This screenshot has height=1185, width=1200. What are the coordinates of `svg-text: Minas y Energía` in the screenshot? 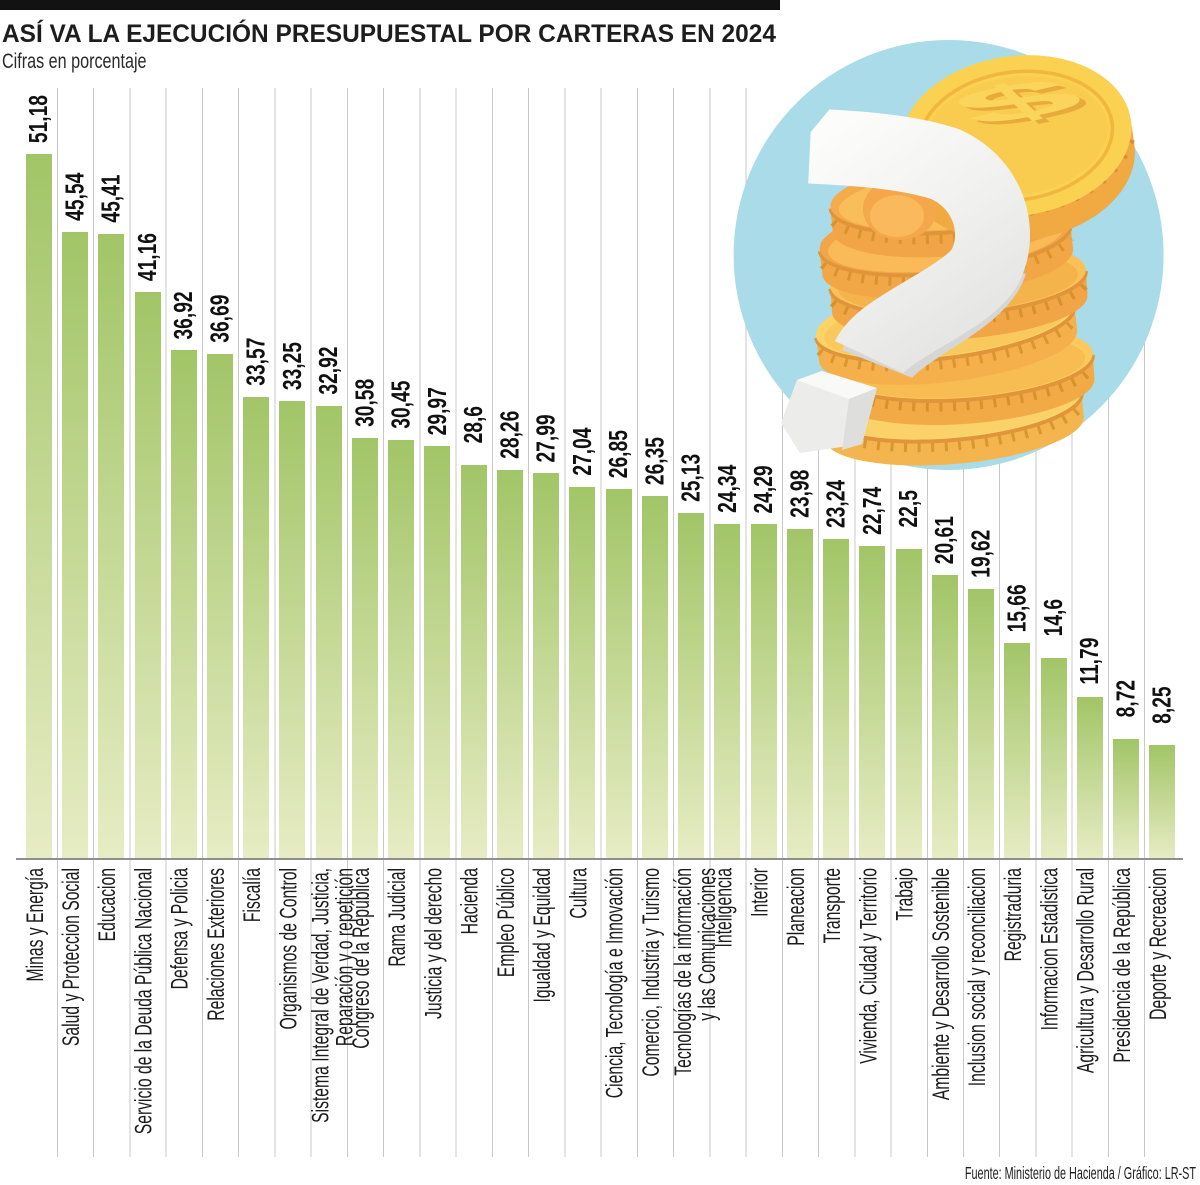 It's located at (36, 924).